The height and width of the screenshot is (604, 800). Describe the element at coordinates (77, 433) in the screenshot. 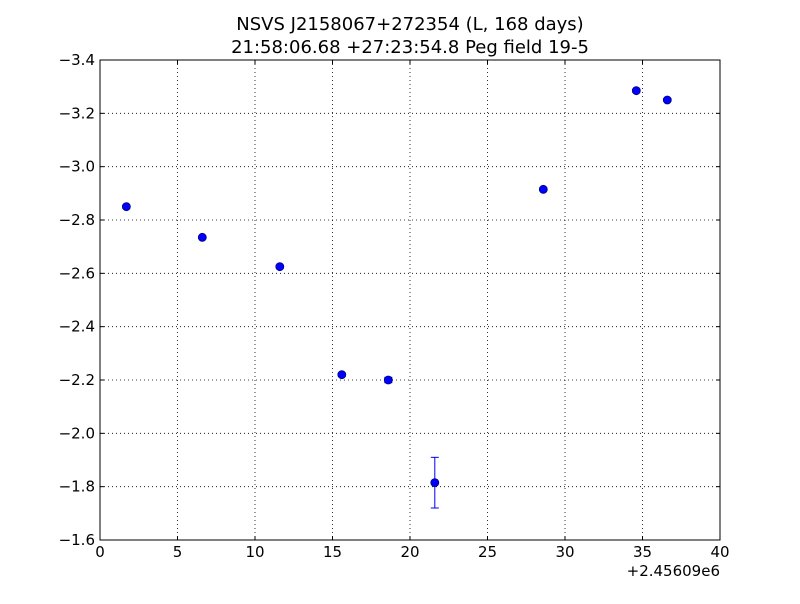

I see `y-tick-label: −2.0` at that location.